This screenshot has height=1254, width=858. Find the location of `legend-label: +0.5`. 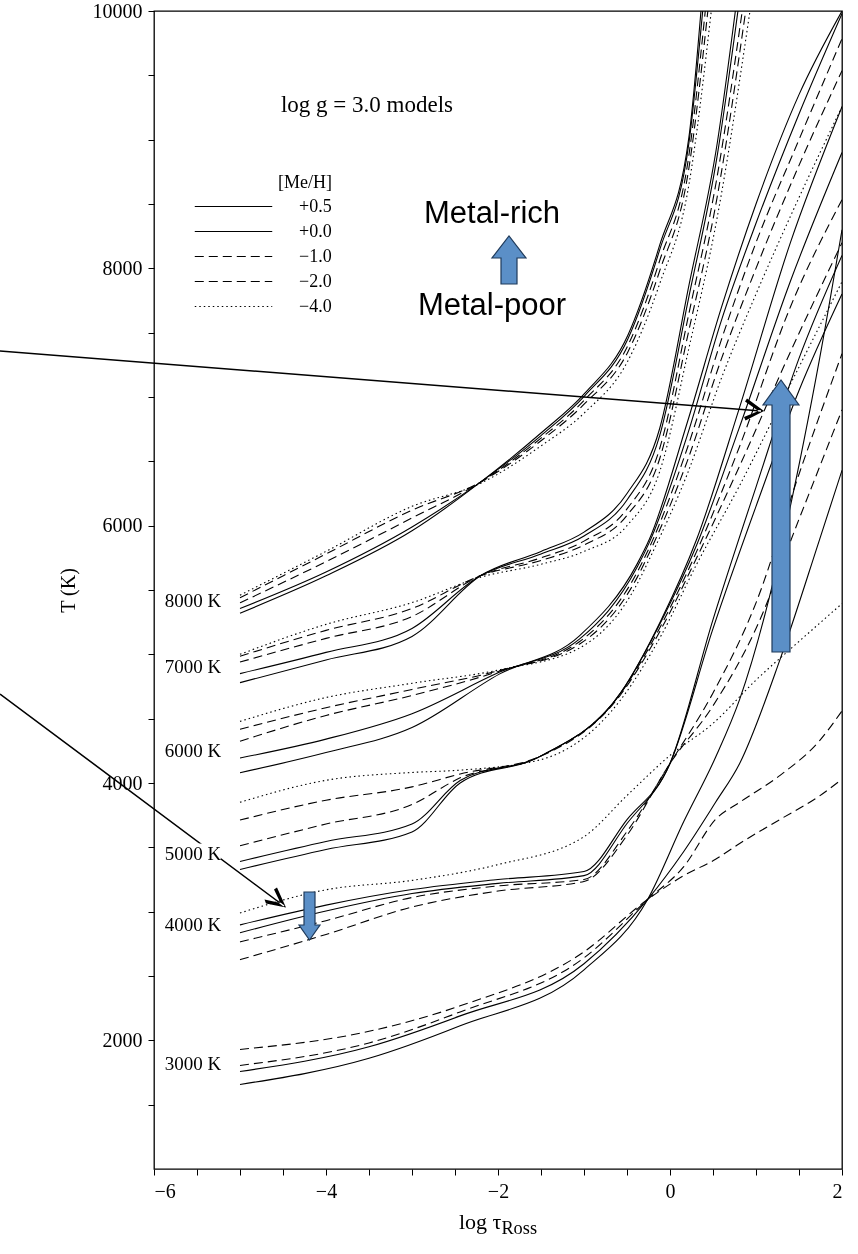

legend-label: +0.5 is located at coordinates (315, 205).